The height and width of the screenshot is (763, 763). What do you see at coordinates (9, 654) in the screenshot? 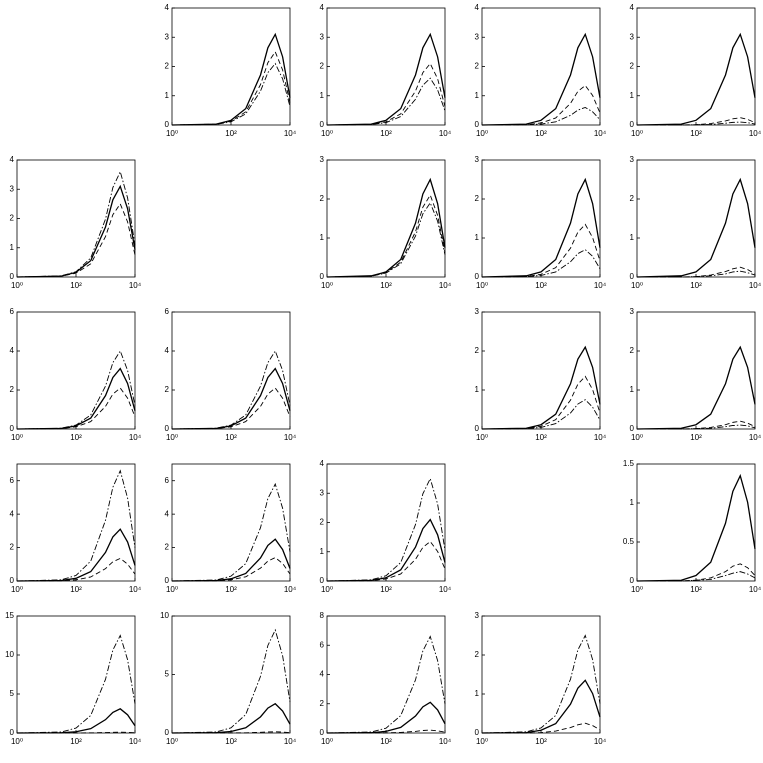
I see `y-tick-label: 10` at bounding box center [9, 654].